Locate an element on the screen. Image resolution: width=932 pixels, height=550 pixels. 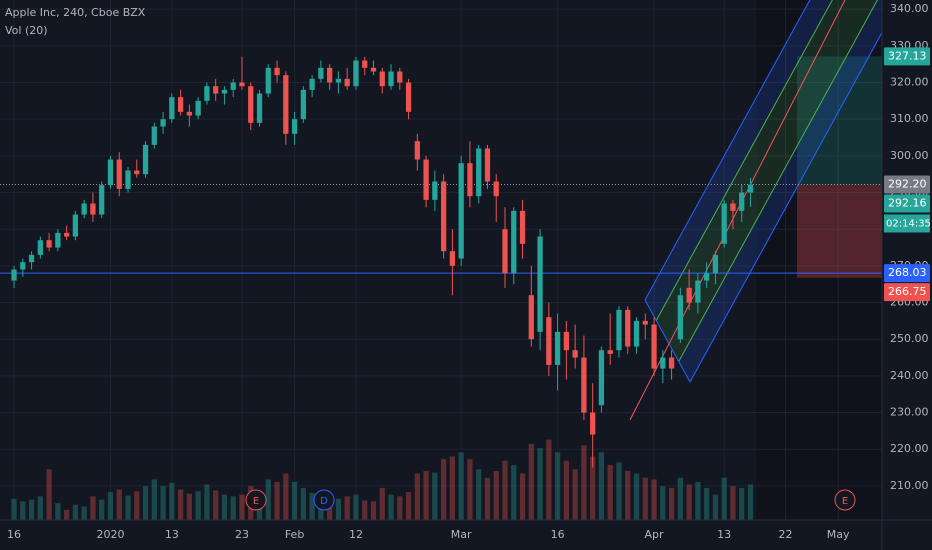
x-tick-label: 13 is located at coordinates (724, 534).